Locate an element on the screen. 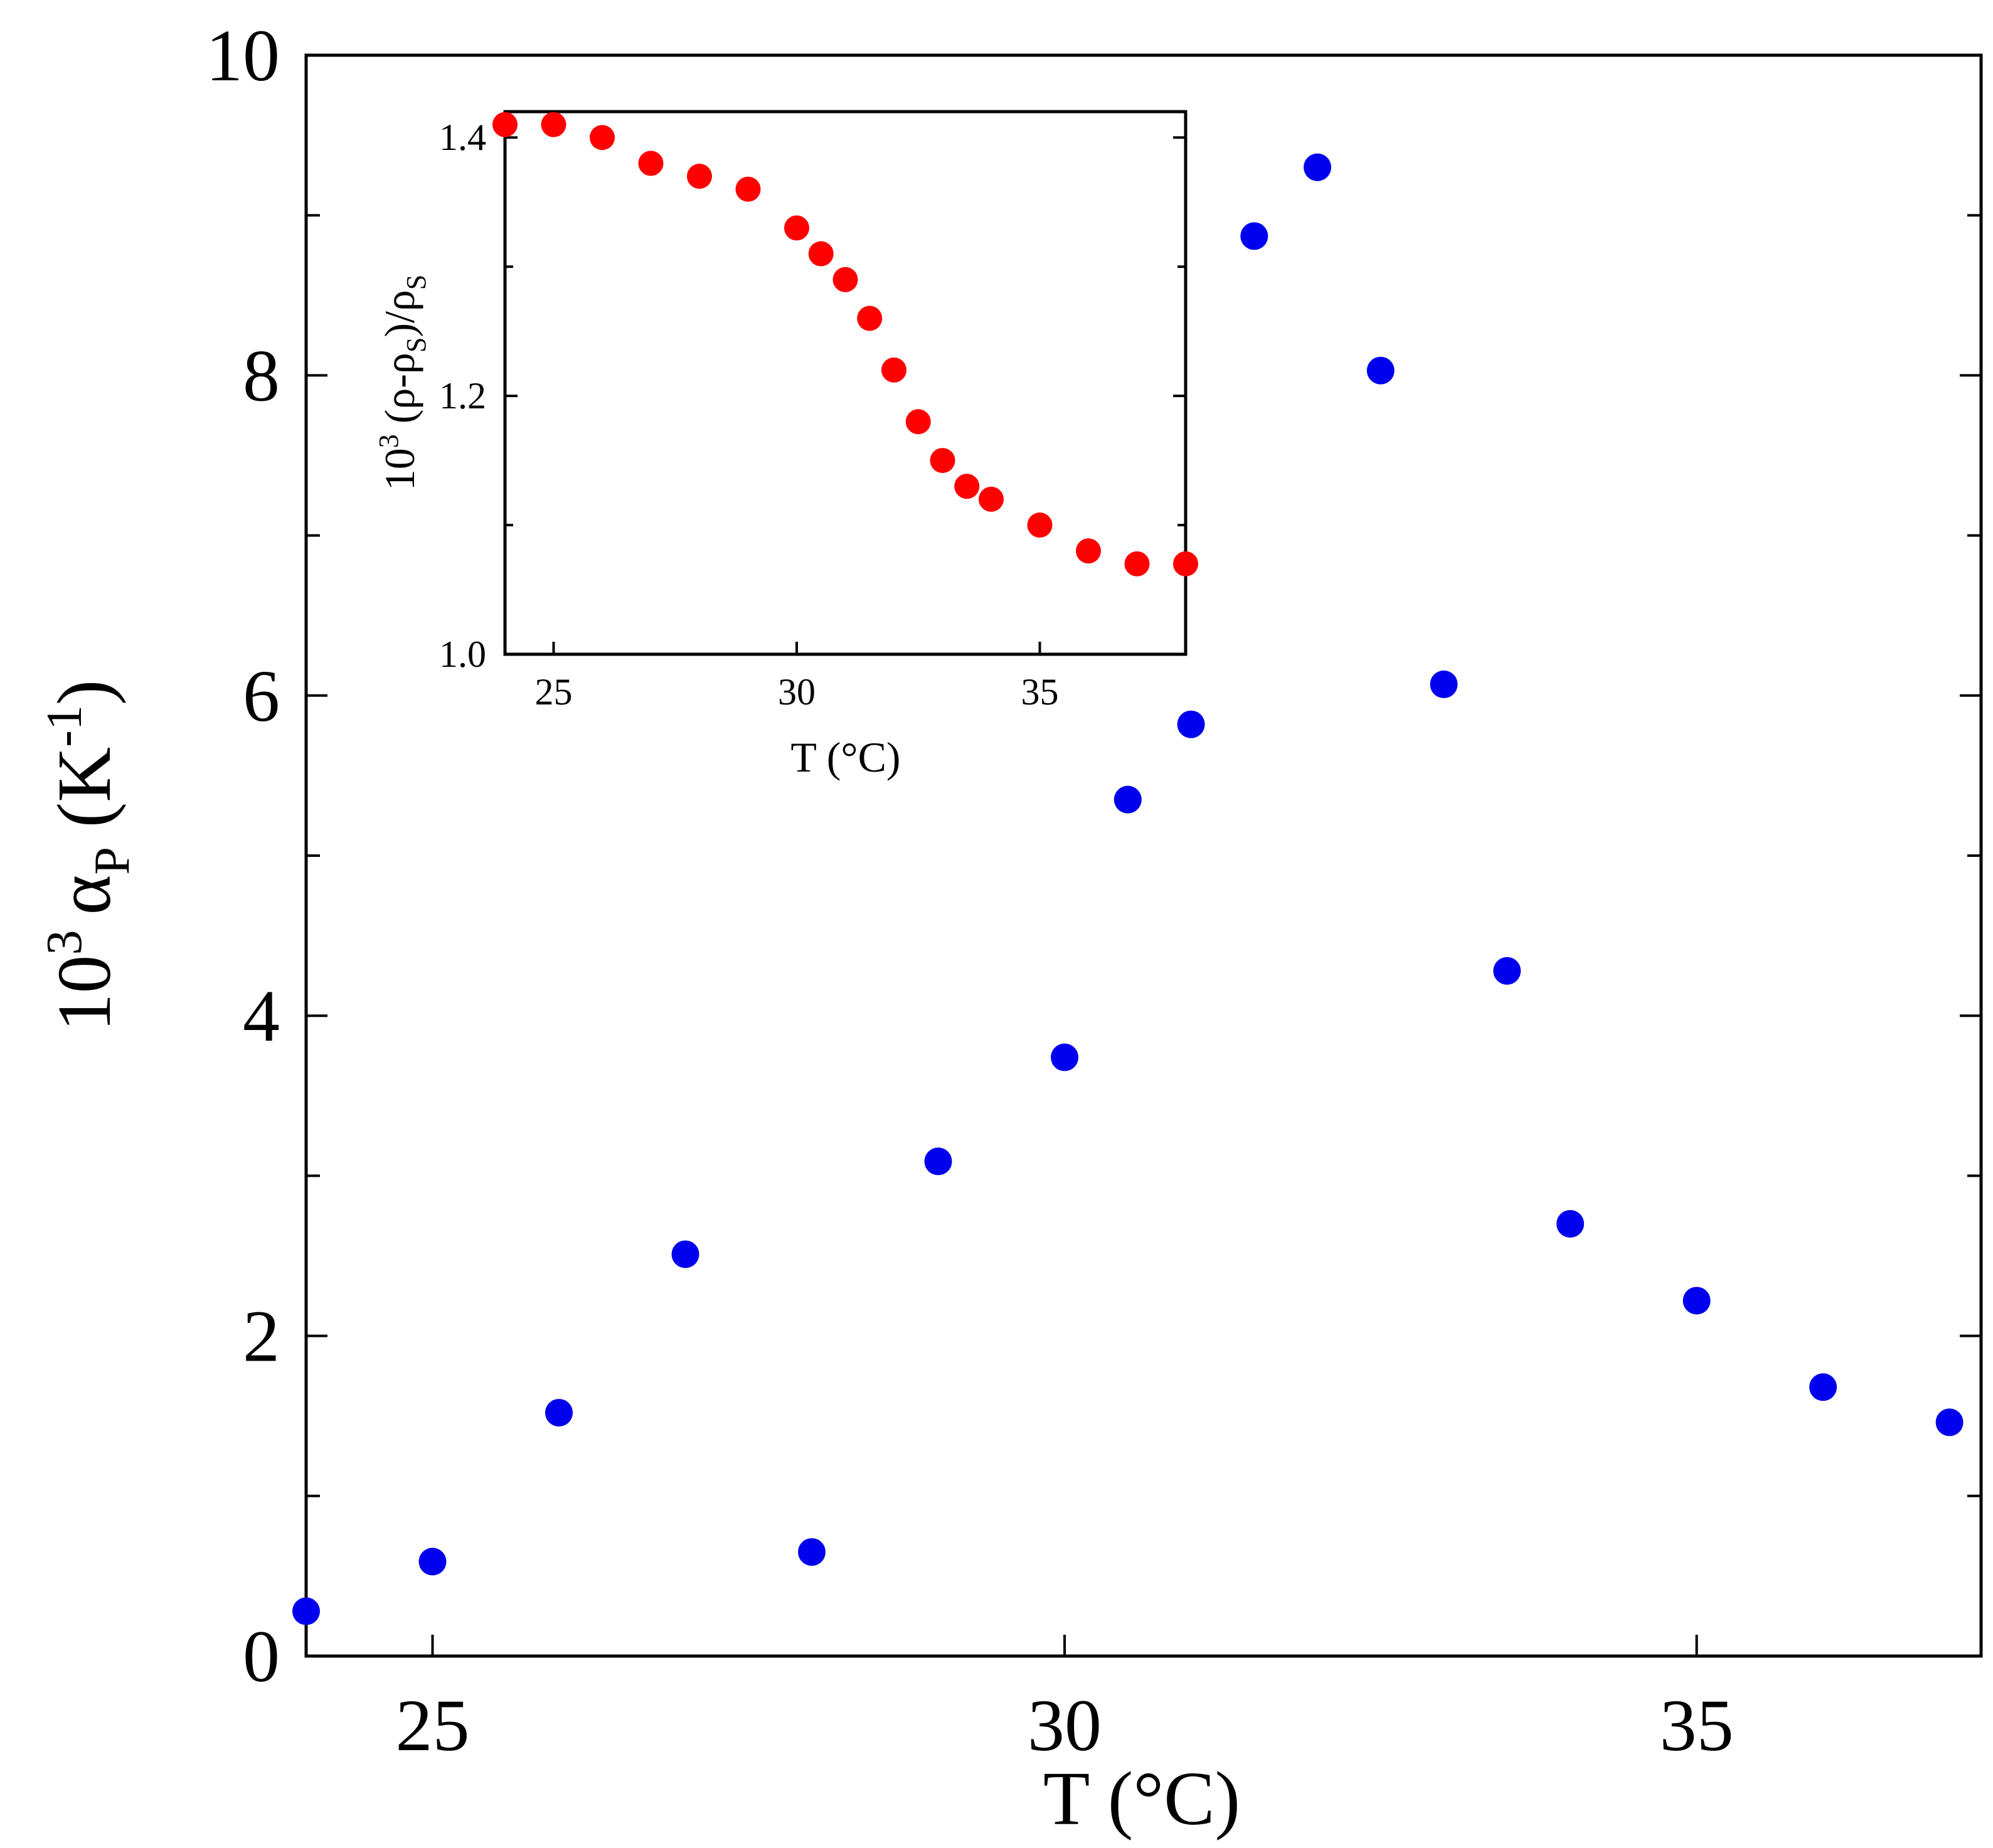  main-ylabel-unit-open: (K is located at coordinates (84, 797).